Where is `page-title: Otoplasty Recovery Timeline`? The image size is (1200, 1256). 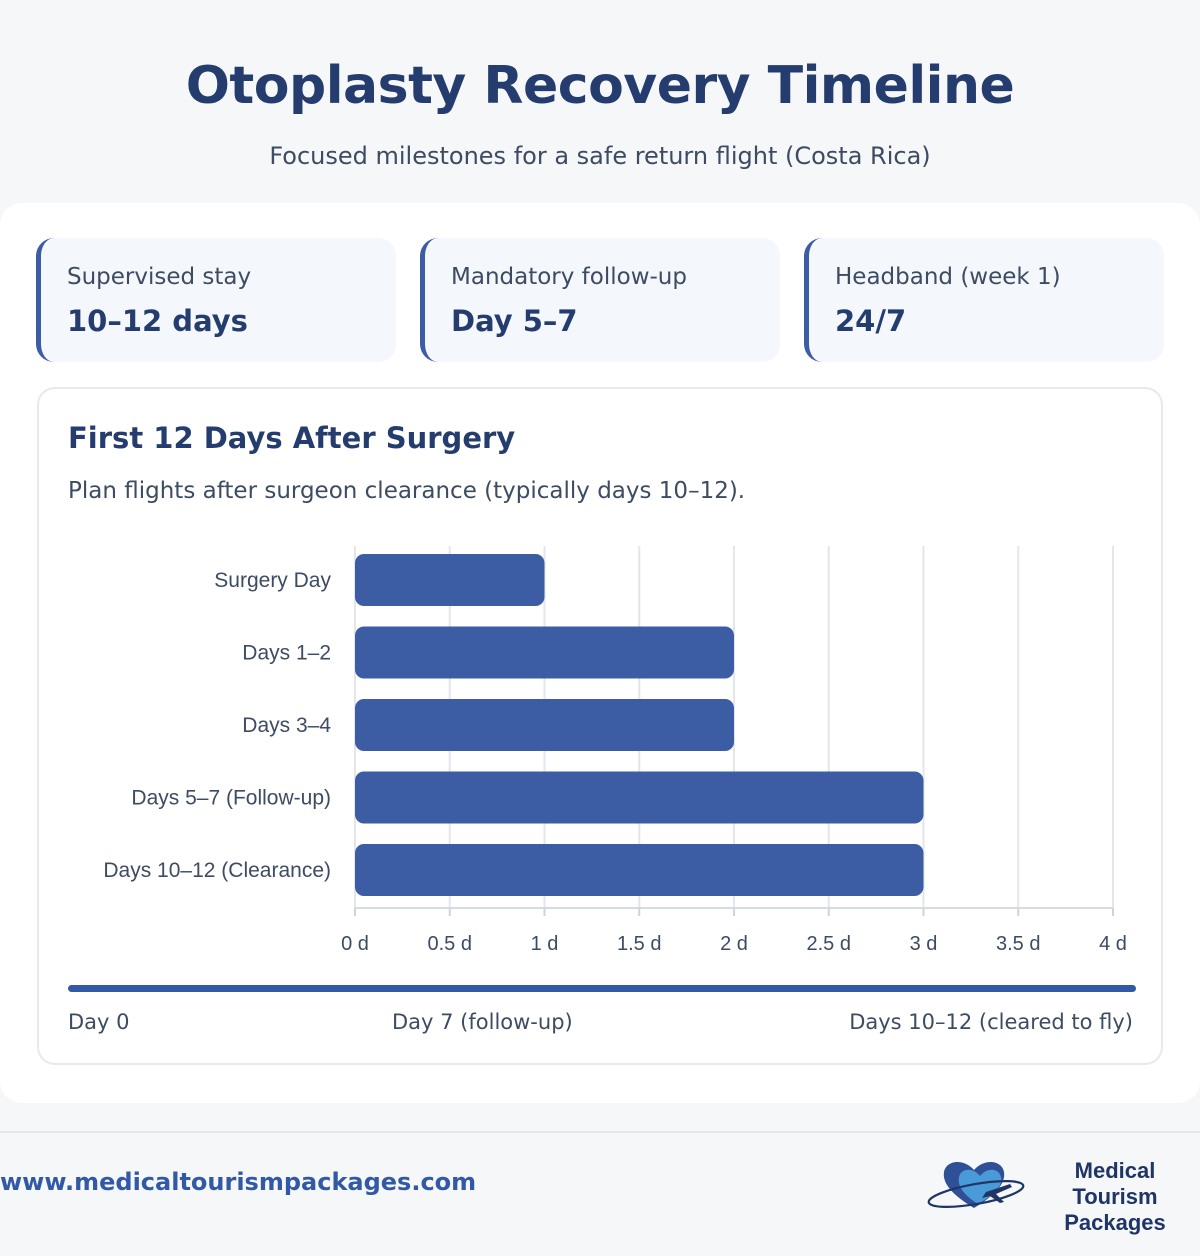
page-title: Otoplasty Recovery Timeline is located at coordinates (600, 86).